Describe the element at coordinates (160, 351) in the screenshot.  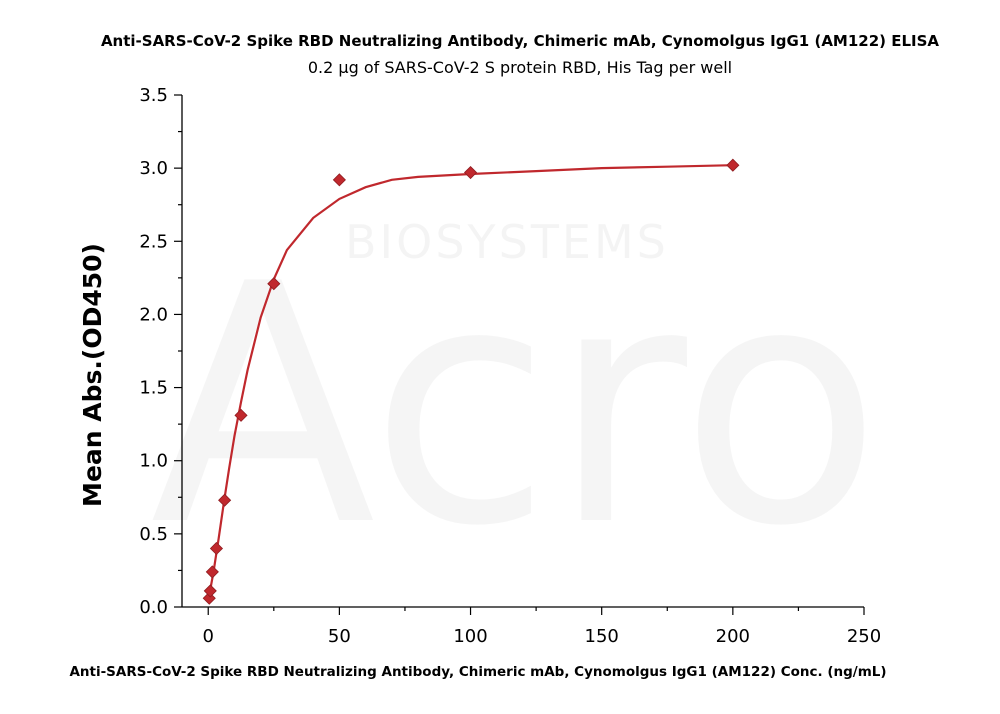
I see `y-axis-ticks: 0.0 0.5 1.0 1.5 2.0 2.5 3.0 3.5` at that location.